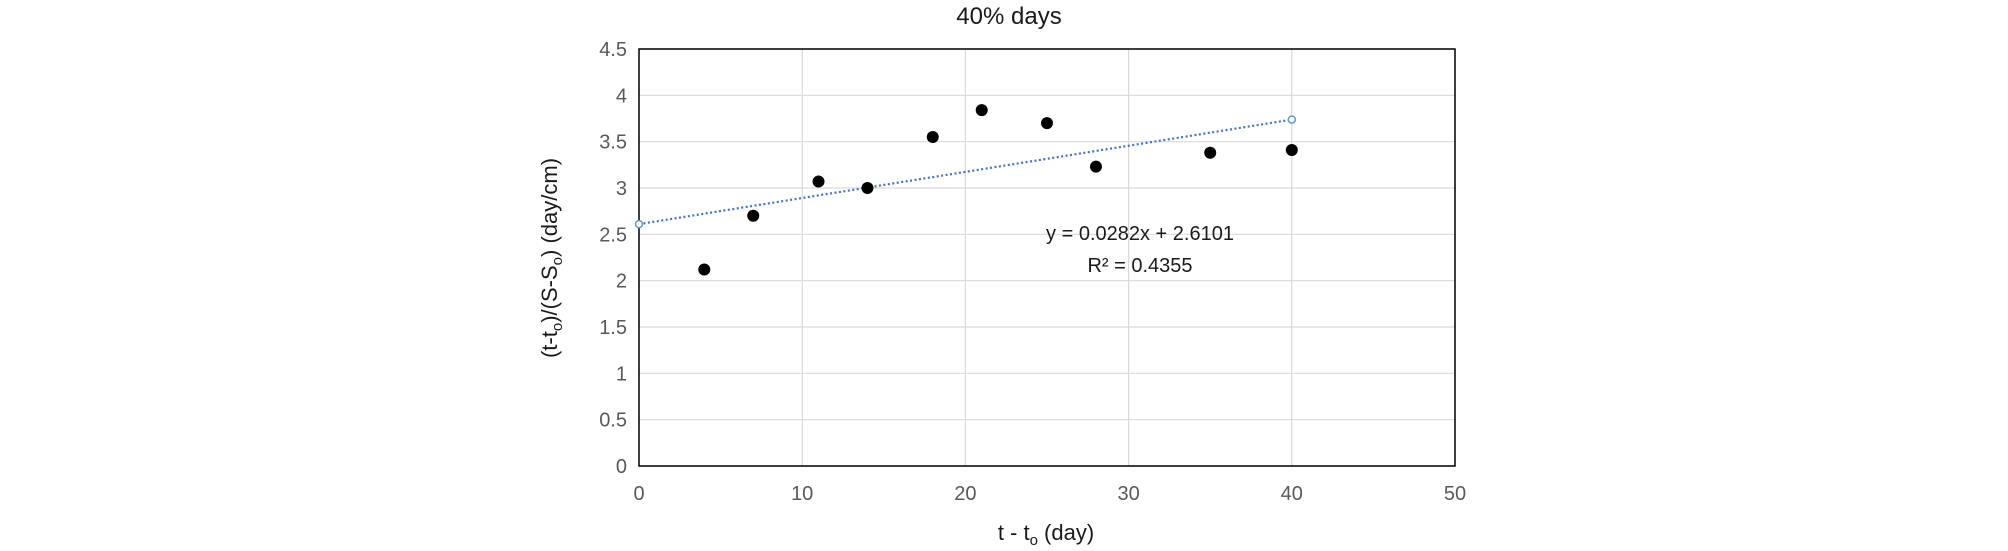 The width and height of the screenshot is (2008, 551). I want to click on y-axis-label: (t-to)/(S-So) (day/cm), so click(551, 258).